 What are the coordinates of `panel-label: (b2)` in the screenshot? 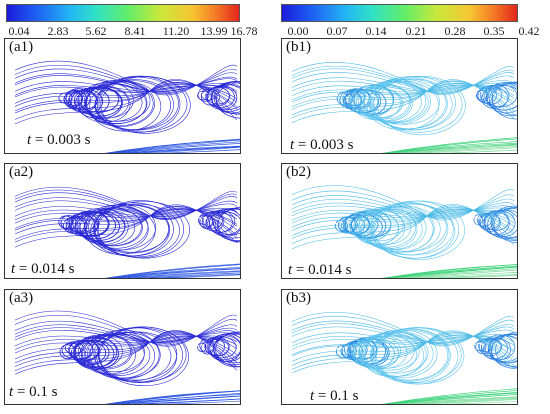 It's located at (298, 172).